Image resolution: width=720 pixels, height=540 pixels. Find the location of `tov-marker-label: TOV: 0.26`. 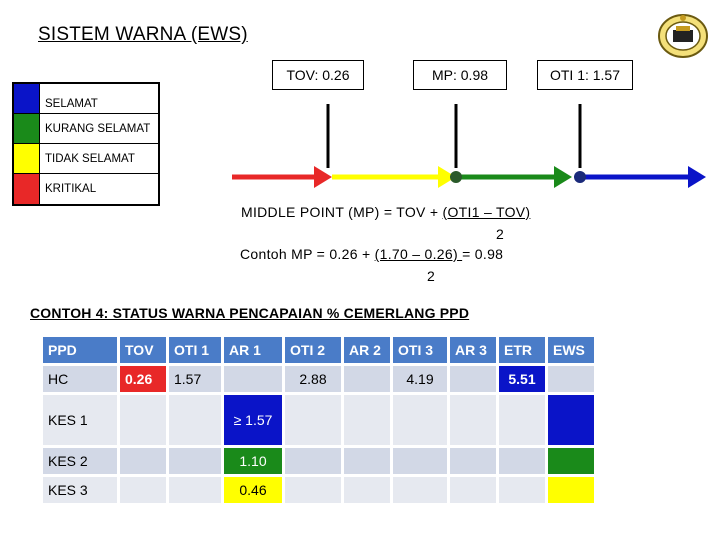

tov-marker-label: TOV: 0.26 is located at coordinates (318, 75).